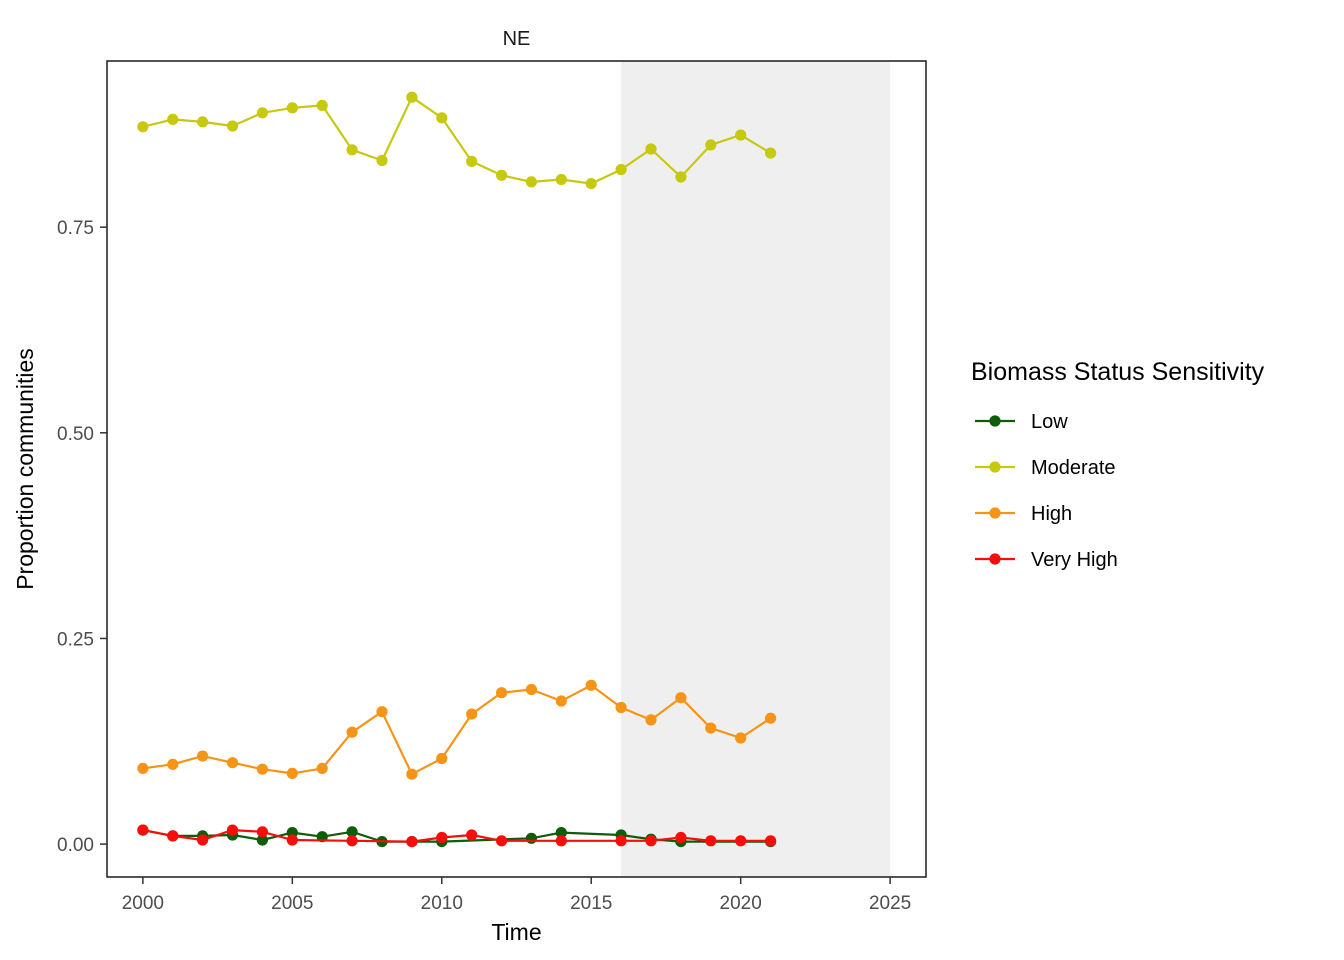 This screenshot has width=1344, height=960. I want to click on x-axis: 2000 2005 2010 2015 2020 2025, so click(516, 895).